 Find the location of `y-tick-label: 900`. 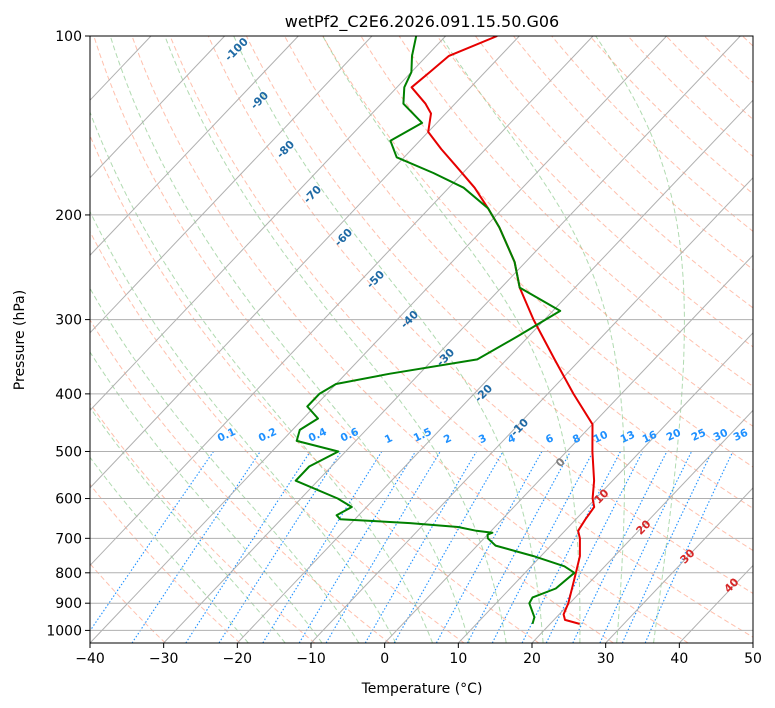

y-tick-label: 900 is located at coordinates (68, 604).